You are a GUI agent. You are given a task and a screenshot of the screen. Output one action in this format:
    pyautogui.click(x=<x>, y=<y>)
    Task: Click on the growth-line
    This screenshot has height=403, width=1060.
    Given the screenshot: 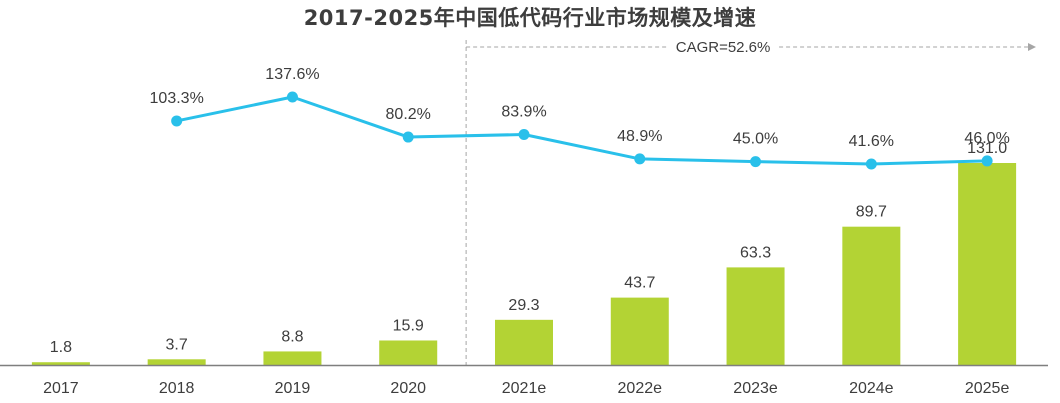 What is the action you would take?
    pyautogui.click(x=582, y=130)
    